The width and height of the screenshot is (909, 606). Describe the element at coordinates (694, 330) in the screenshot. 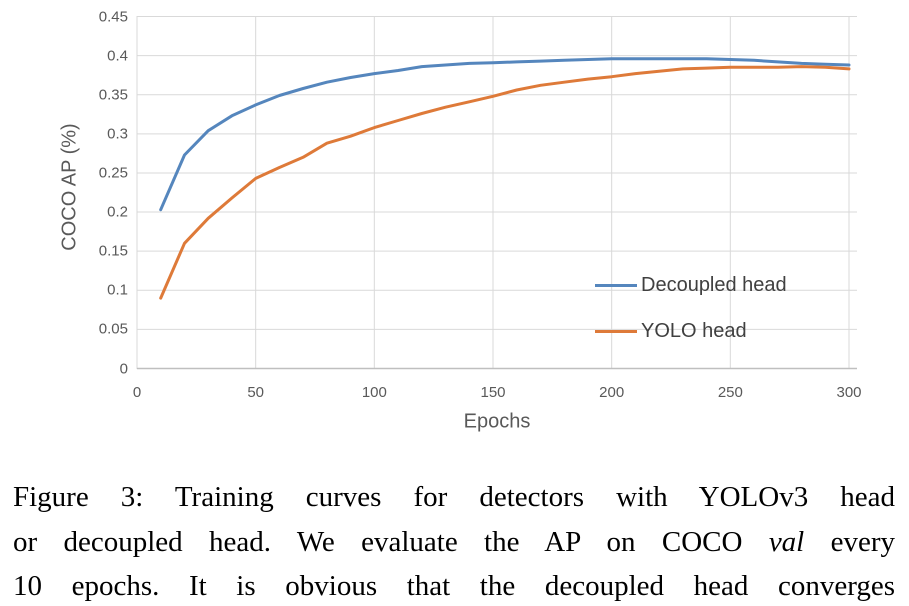

I see `legend-label-yolo-head: YOLO head` at that location.